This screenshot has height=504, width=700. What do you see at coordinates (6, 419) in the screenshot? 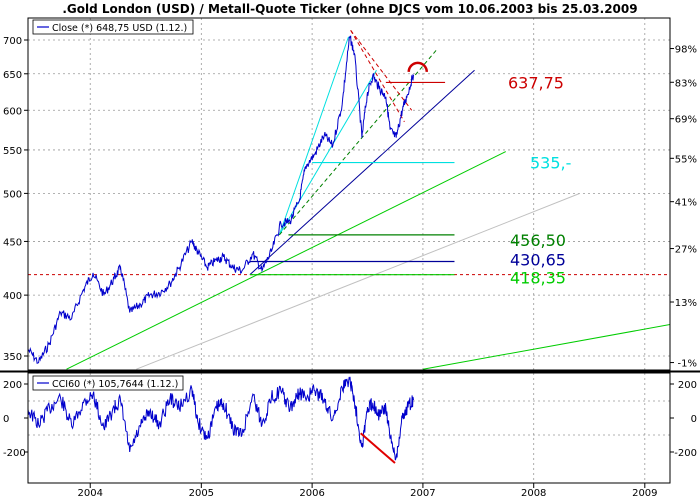
I see `cci-y-tick-label-left: 0` at bounding box center [6, 419].